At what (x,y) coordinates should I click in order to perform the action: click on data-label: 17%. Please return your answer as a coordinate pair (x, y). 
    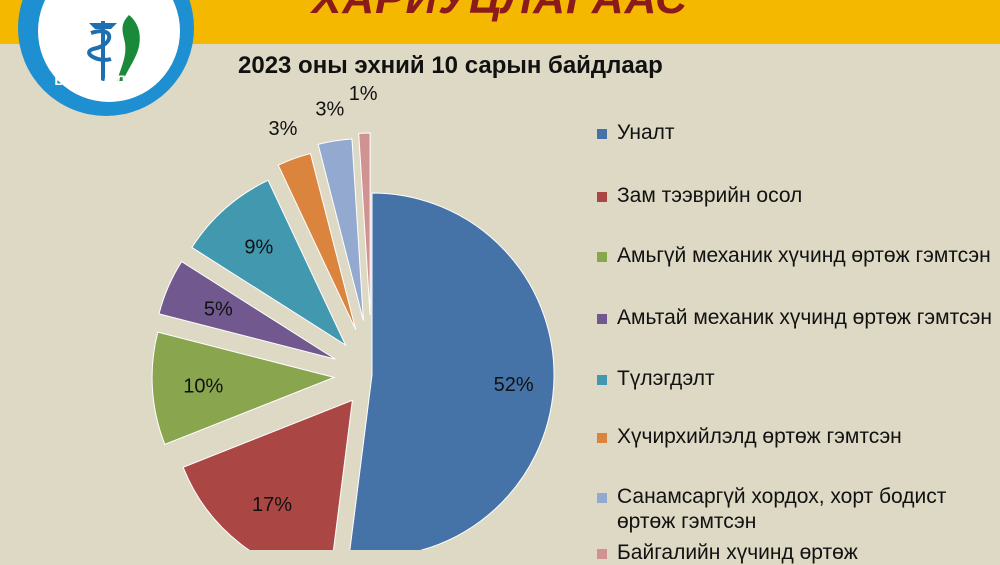
    Looking at the image, I should click on (272, 505).